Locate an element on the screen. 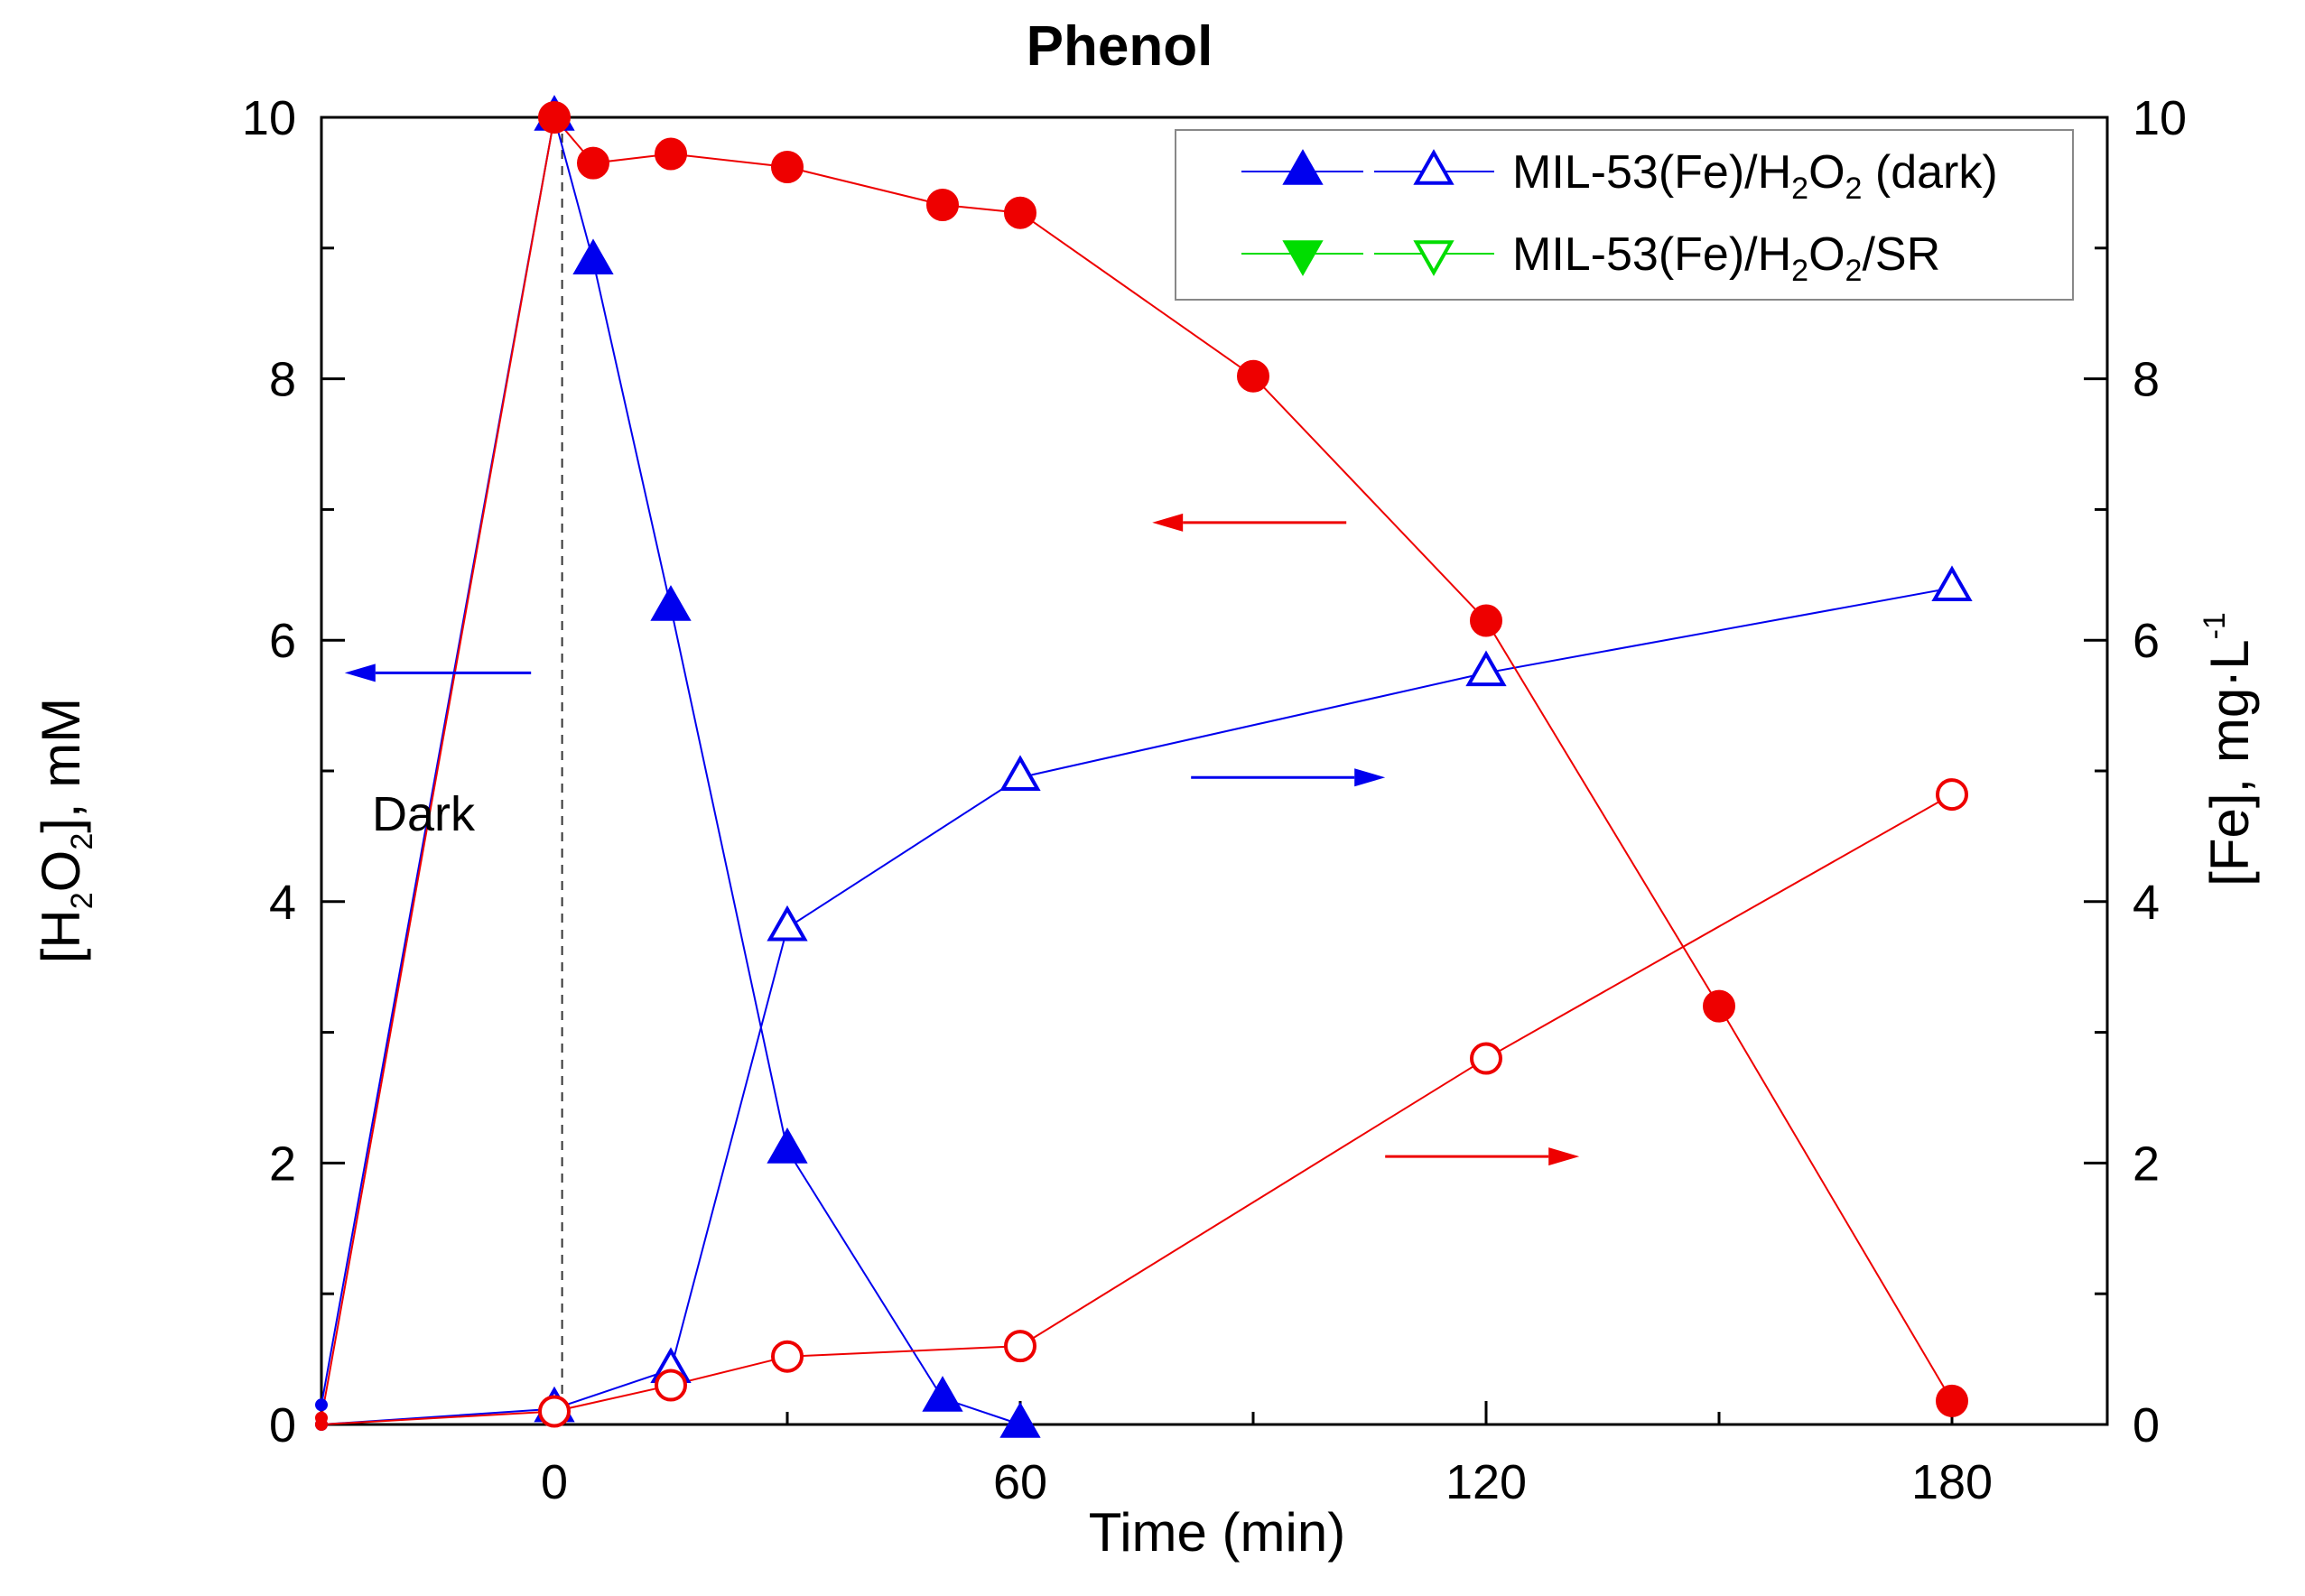 The height and width of the screenshot is (1596, 2305). legend-entry-sr: MIL-53(Fe)/H2O2/SR is located at coordinates (1726, 258).